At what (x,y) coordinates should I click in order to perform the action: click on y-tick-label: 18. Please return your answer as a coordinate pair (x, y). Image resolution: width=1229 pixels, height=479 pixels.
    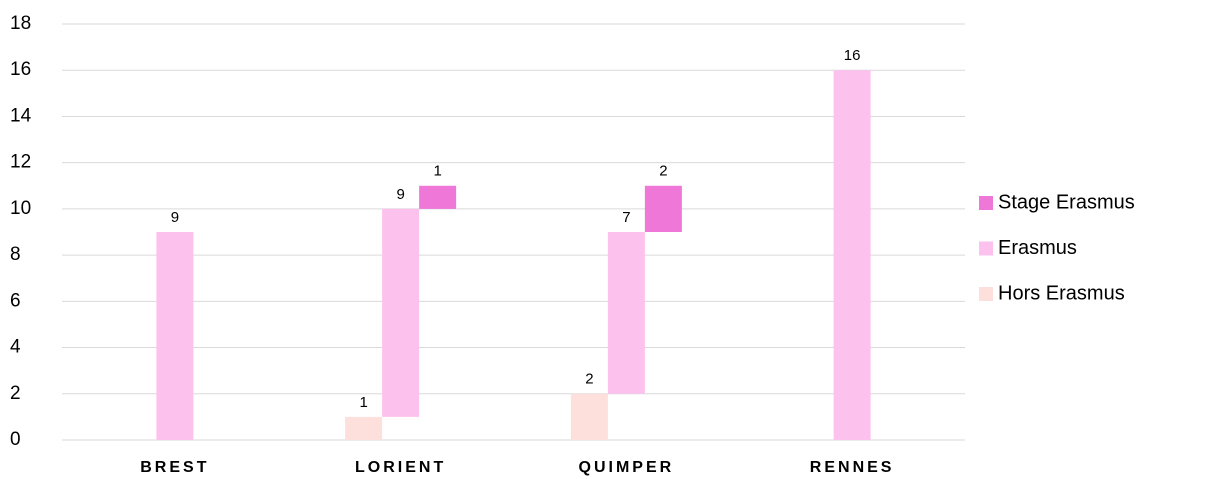
    Looking at the image, I should click on (20, 23).